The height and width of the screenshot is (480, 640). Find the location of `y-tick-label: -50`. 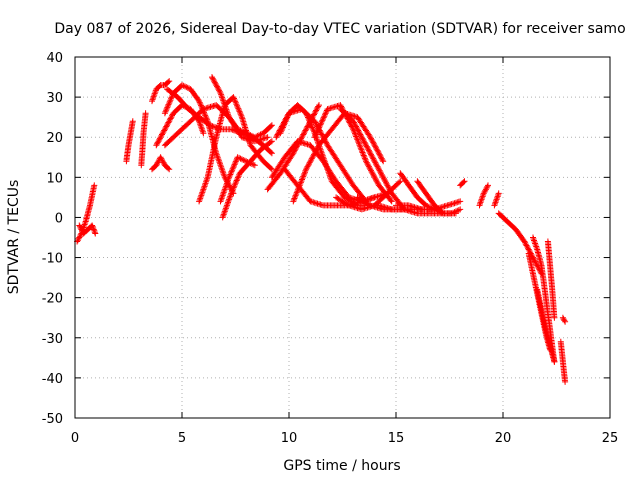

y-tick-label: -50 is located at coordinates (52, 419).